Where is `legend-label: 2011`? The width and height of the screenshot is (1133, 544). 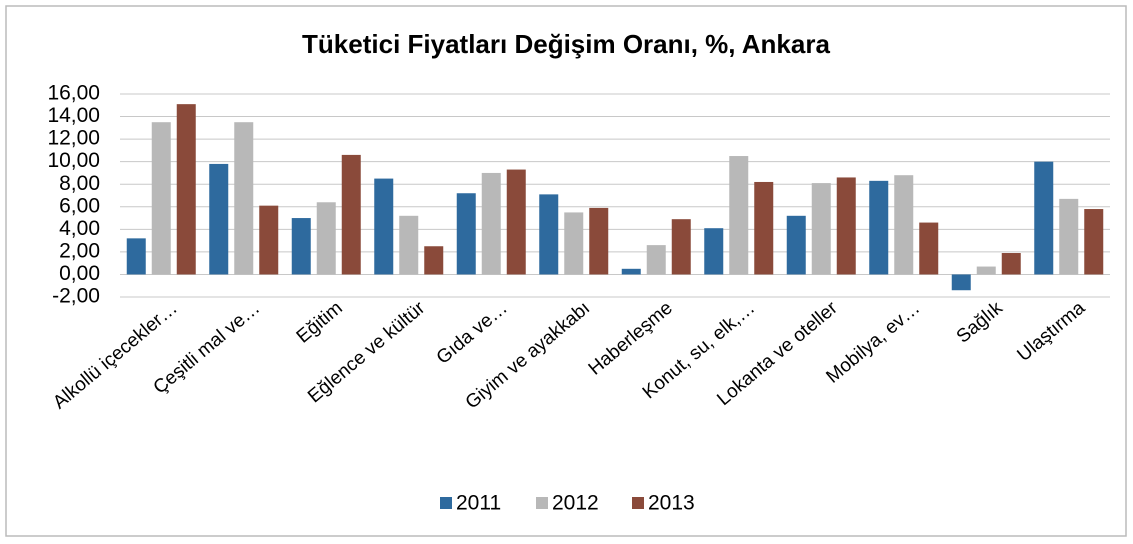
legend-label: 2011 is located at coordinates (478, 503).